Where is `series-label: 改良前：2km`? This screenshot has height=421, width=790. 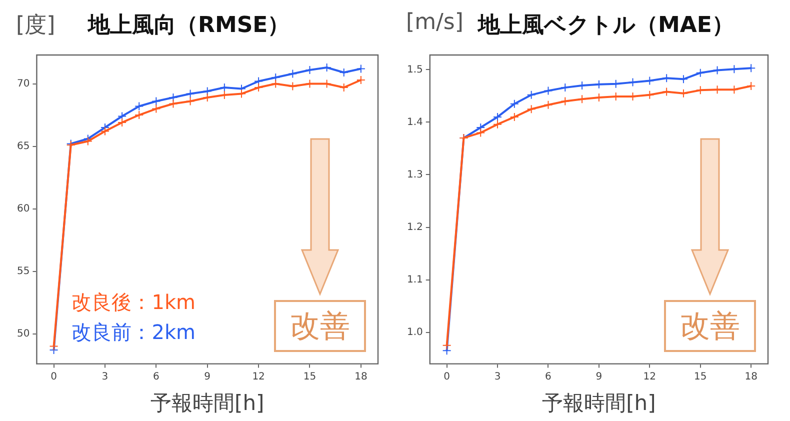 series-label: 改良前：2km is located at coordinates (134, 332).